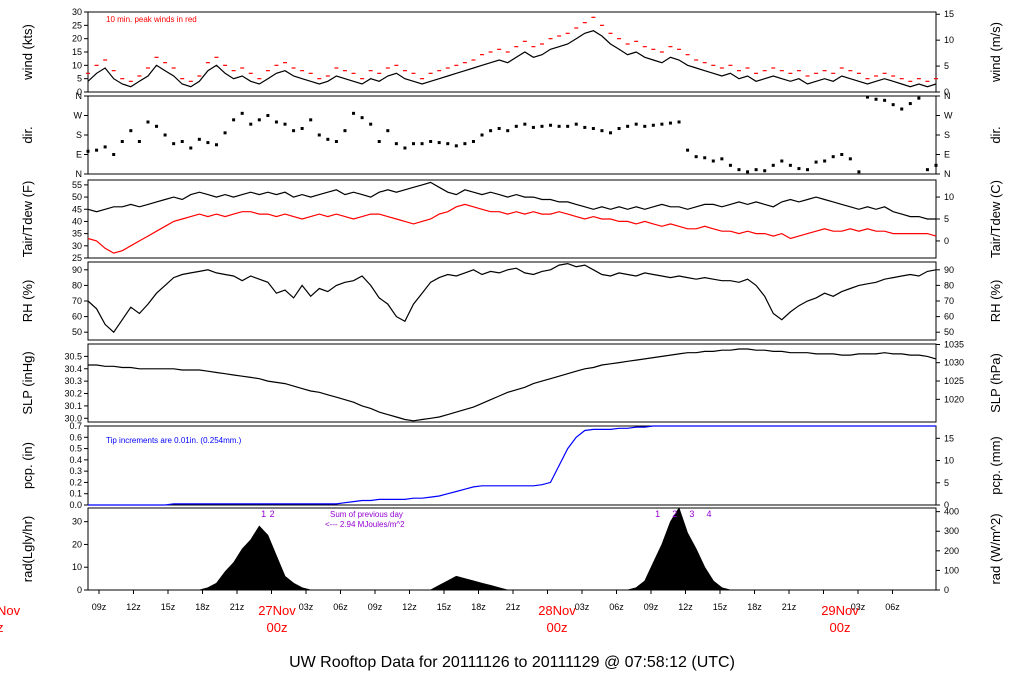 This screenshot has height=700, width=1024. What do you see at coordinates (995, 301) in the screenshot?
I see `ylabel-right: RH (%)` at bounding box center [995, 301].